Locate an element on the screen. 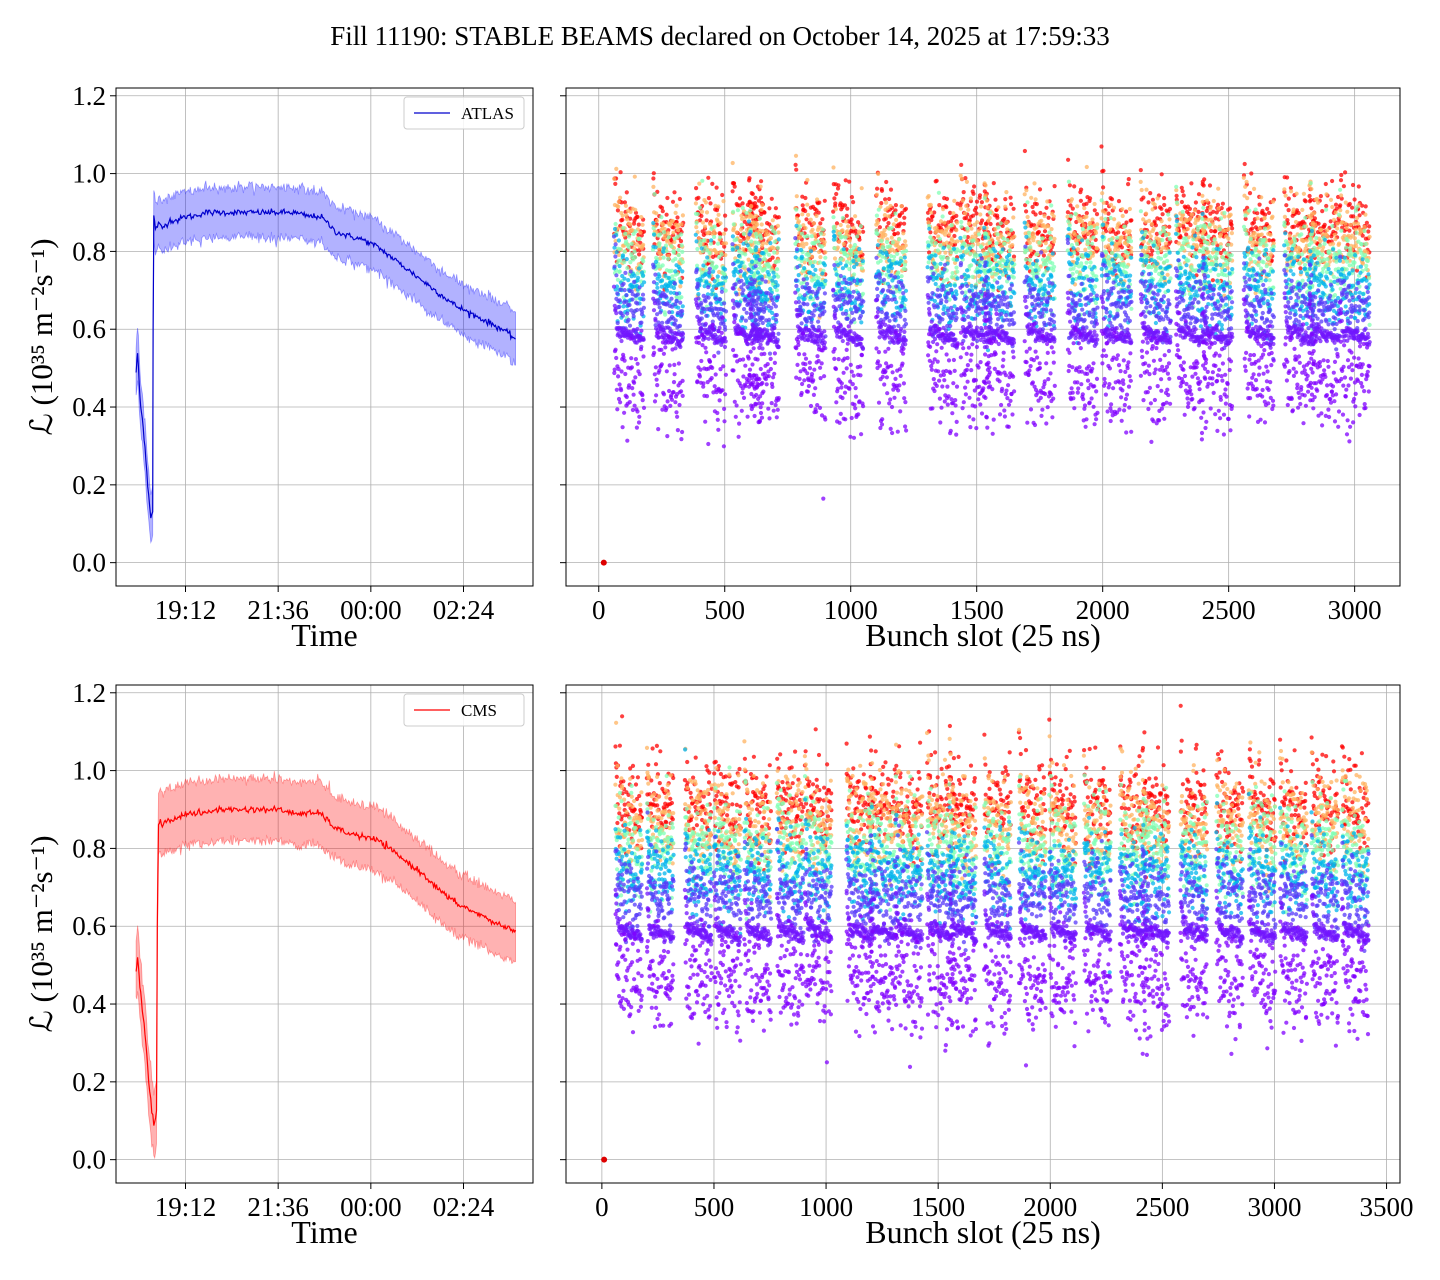  y-tick-label: 1.0 is located at coordinates (89, 174).